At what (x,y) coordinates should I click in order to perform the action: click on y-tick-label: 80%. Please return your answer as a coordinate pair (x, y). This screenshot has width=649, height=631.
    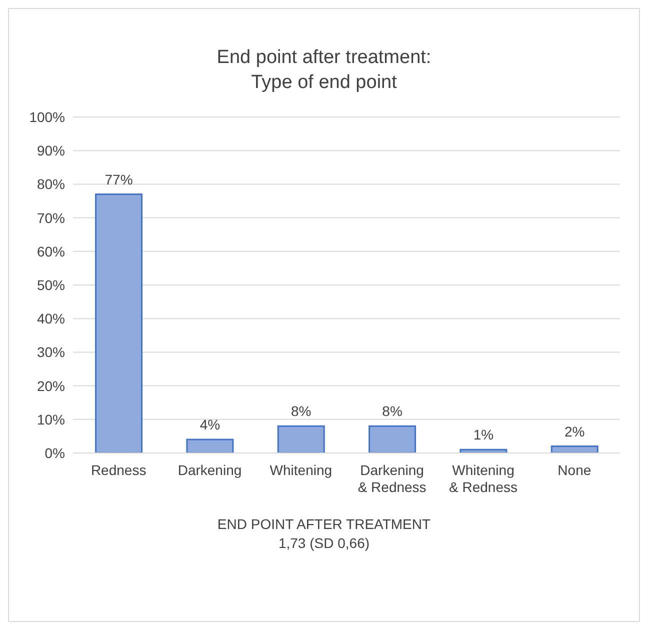
    Looking at the image, I should click on (50, 184).